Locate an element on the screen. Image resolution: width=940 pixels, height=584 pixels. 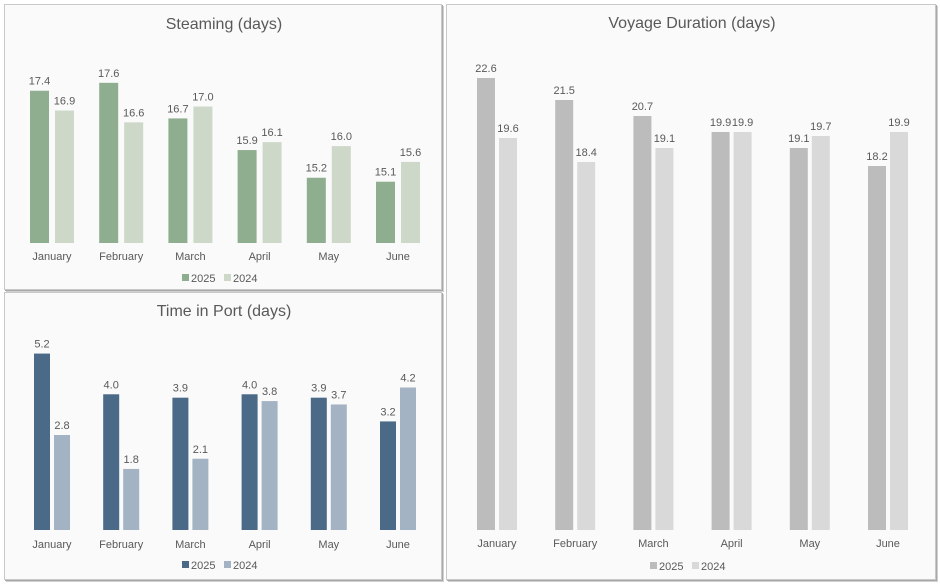
data-label: 22.6 is located at coordinates (485, 69).